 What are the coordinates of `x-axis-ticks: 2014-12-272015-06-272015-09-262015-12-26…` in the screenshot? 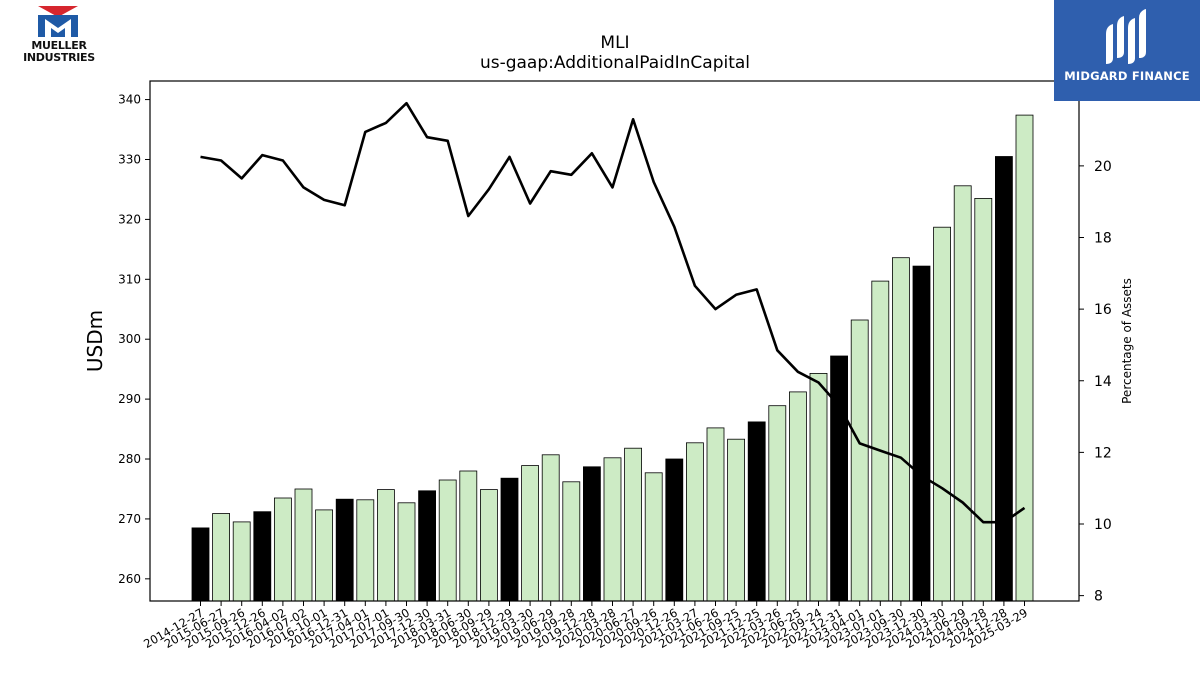 It's located at (585, 626).